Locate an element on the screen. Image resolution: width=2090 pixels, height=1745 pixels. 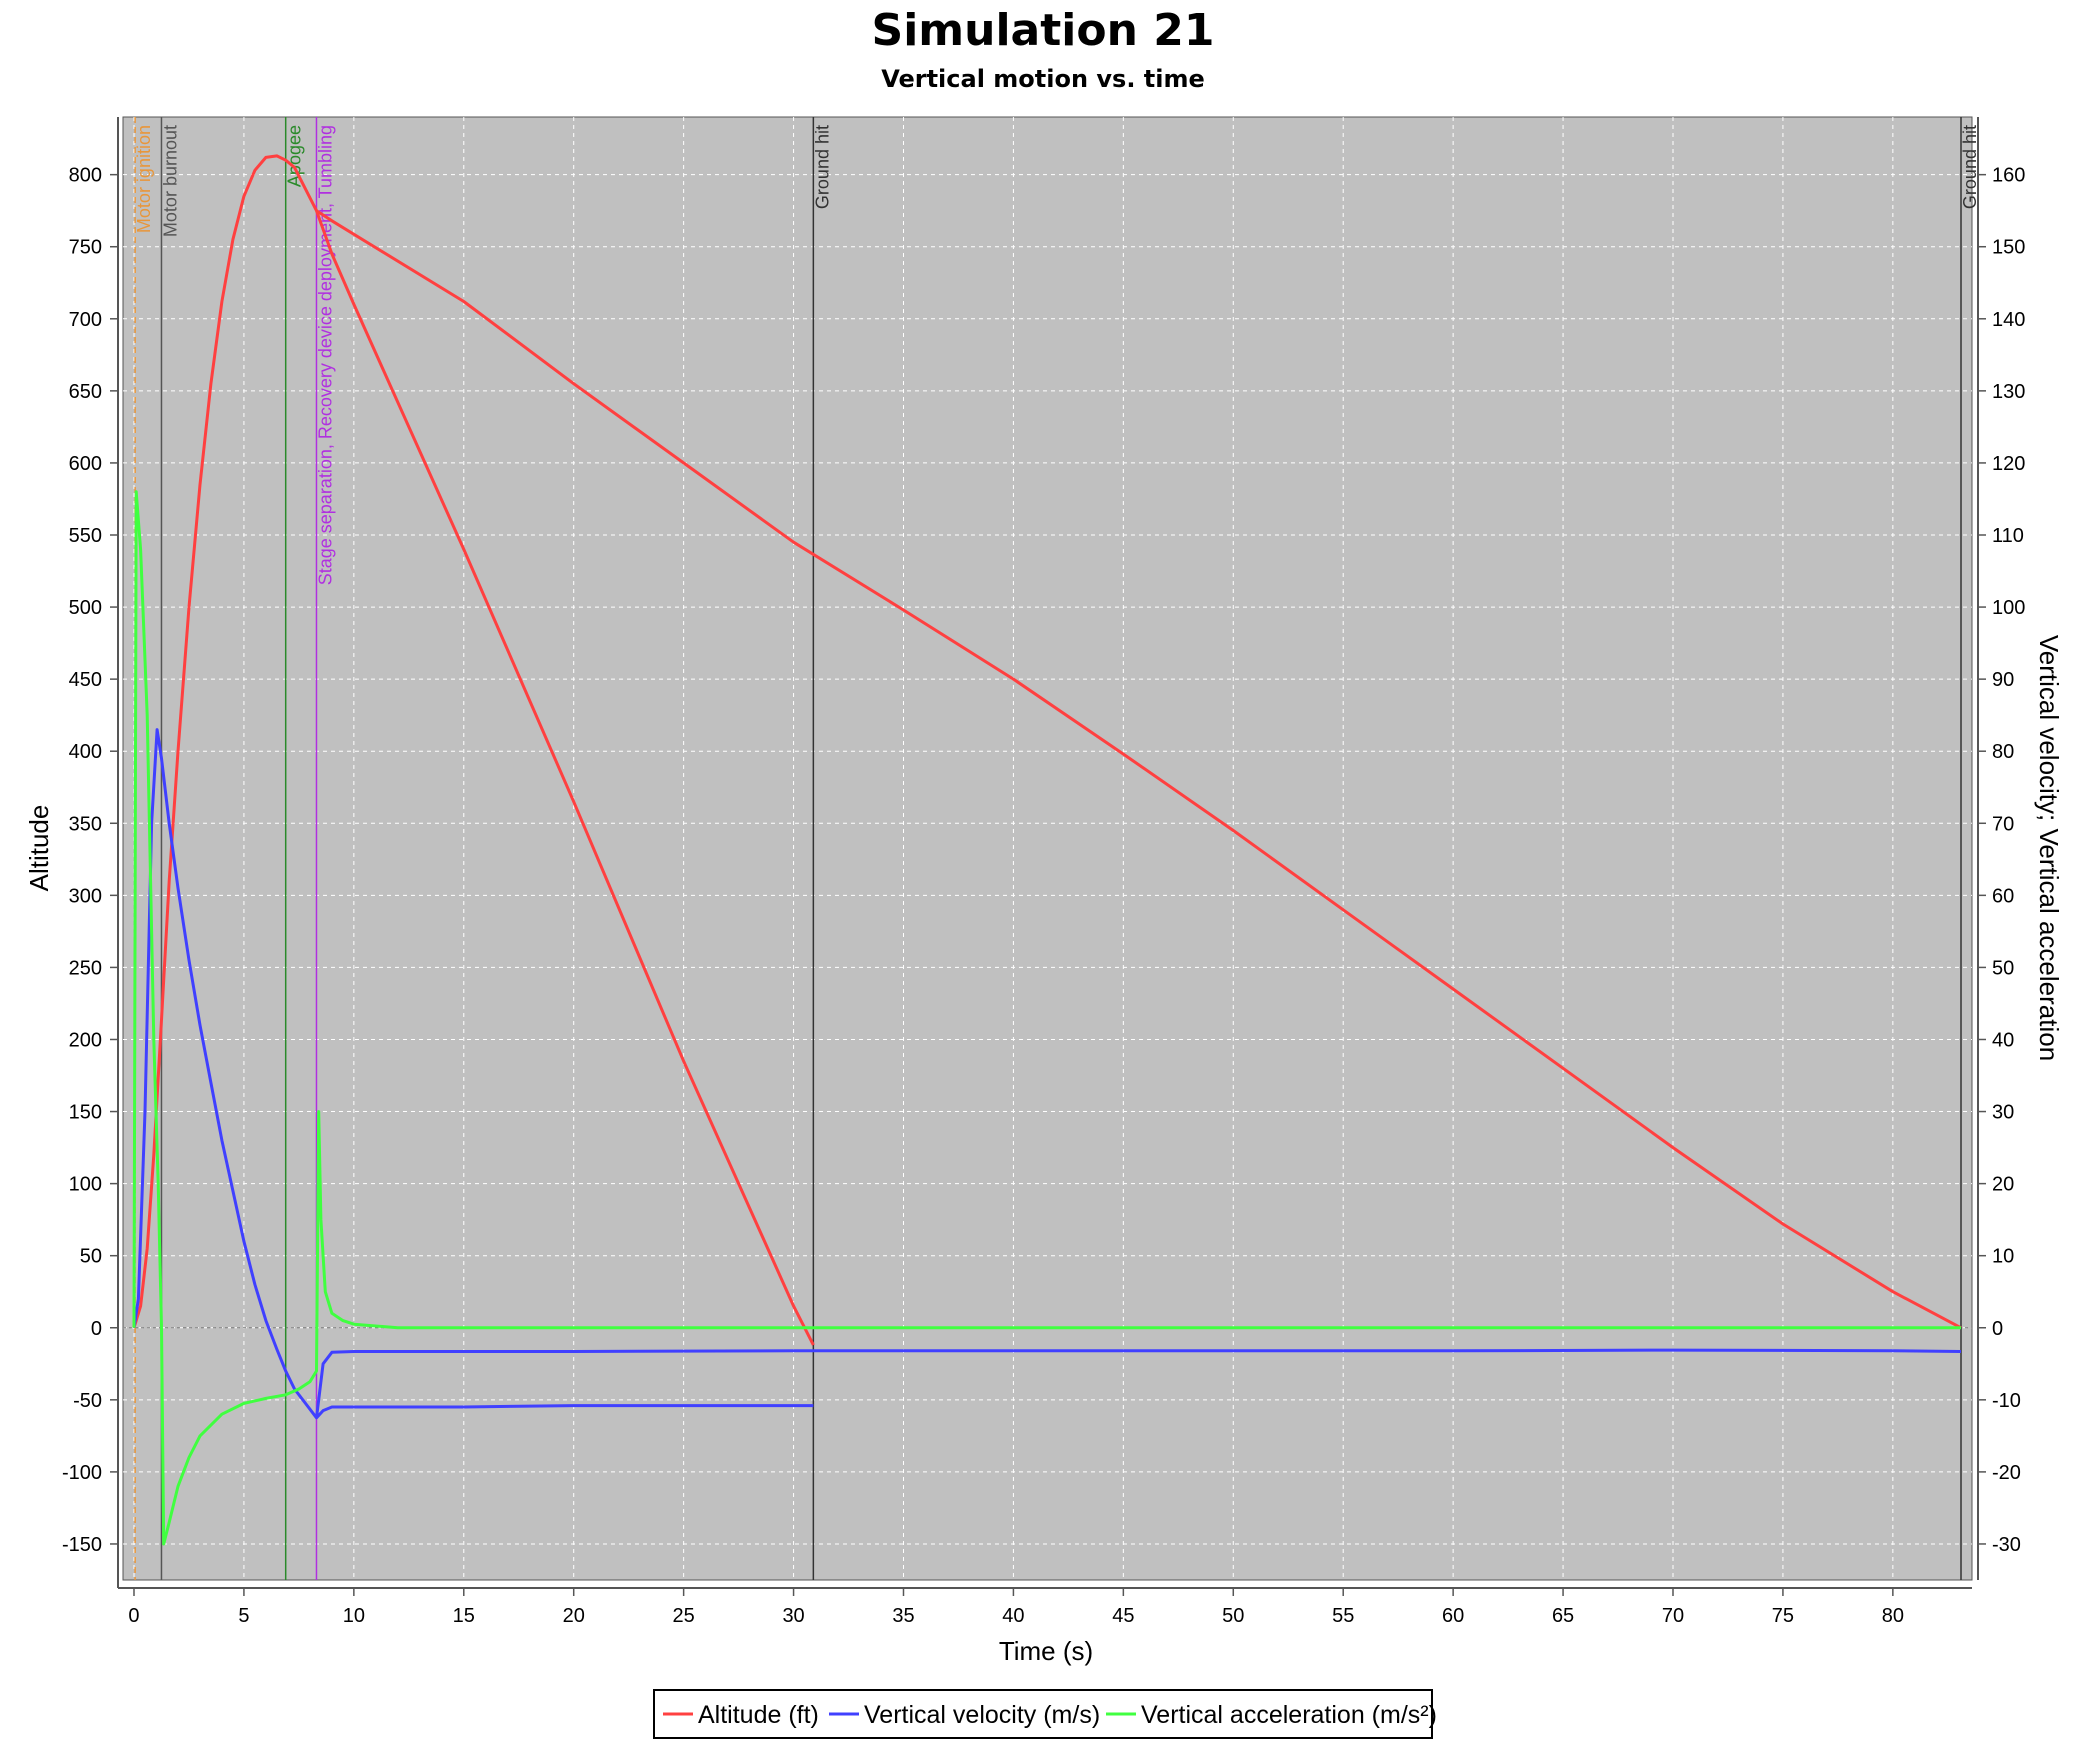
x-tick-label: 25 is located at coordinates (684, 1616).